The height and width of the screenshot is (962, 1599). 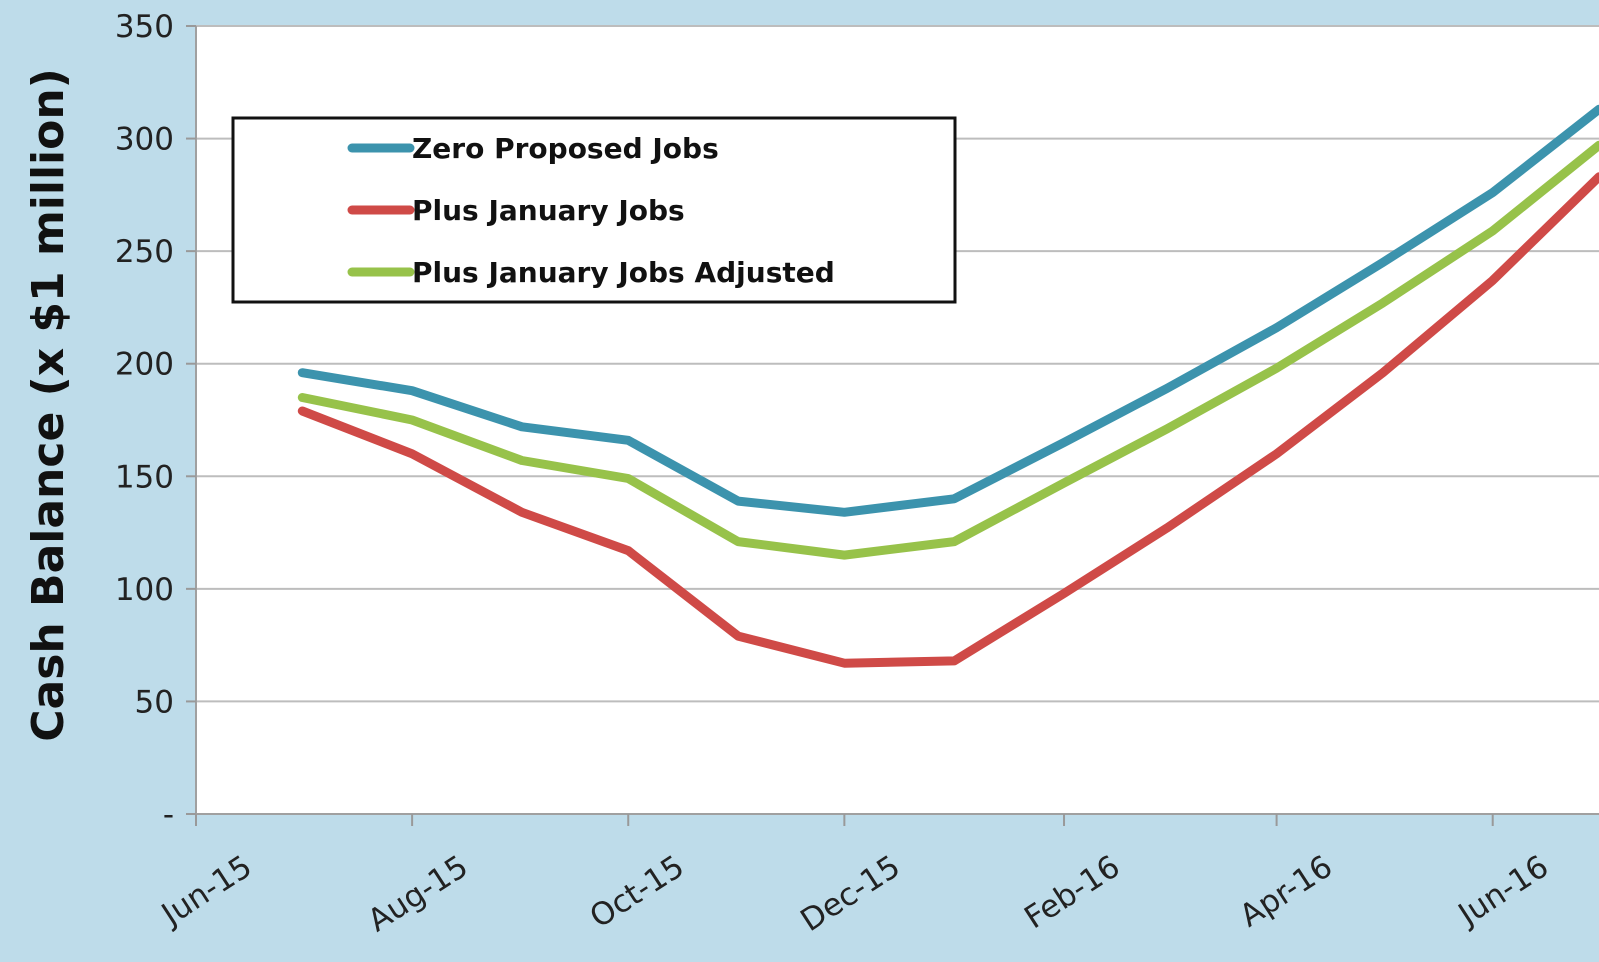 I want to click on x-tick-label: Oct-15, so click(x=637, y=892).